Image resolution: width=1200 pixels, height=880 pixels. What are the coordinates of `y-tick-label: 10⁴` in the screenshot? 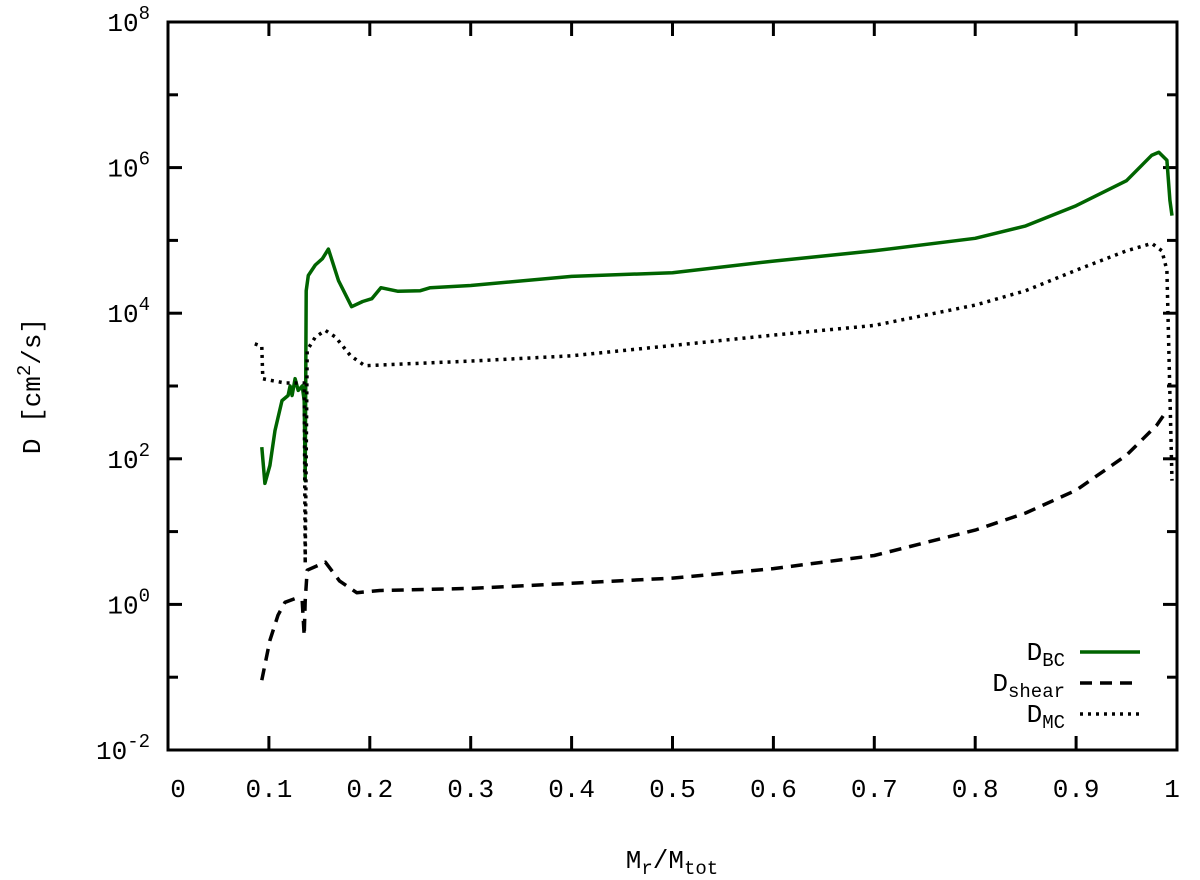 It's located at (128, 312).